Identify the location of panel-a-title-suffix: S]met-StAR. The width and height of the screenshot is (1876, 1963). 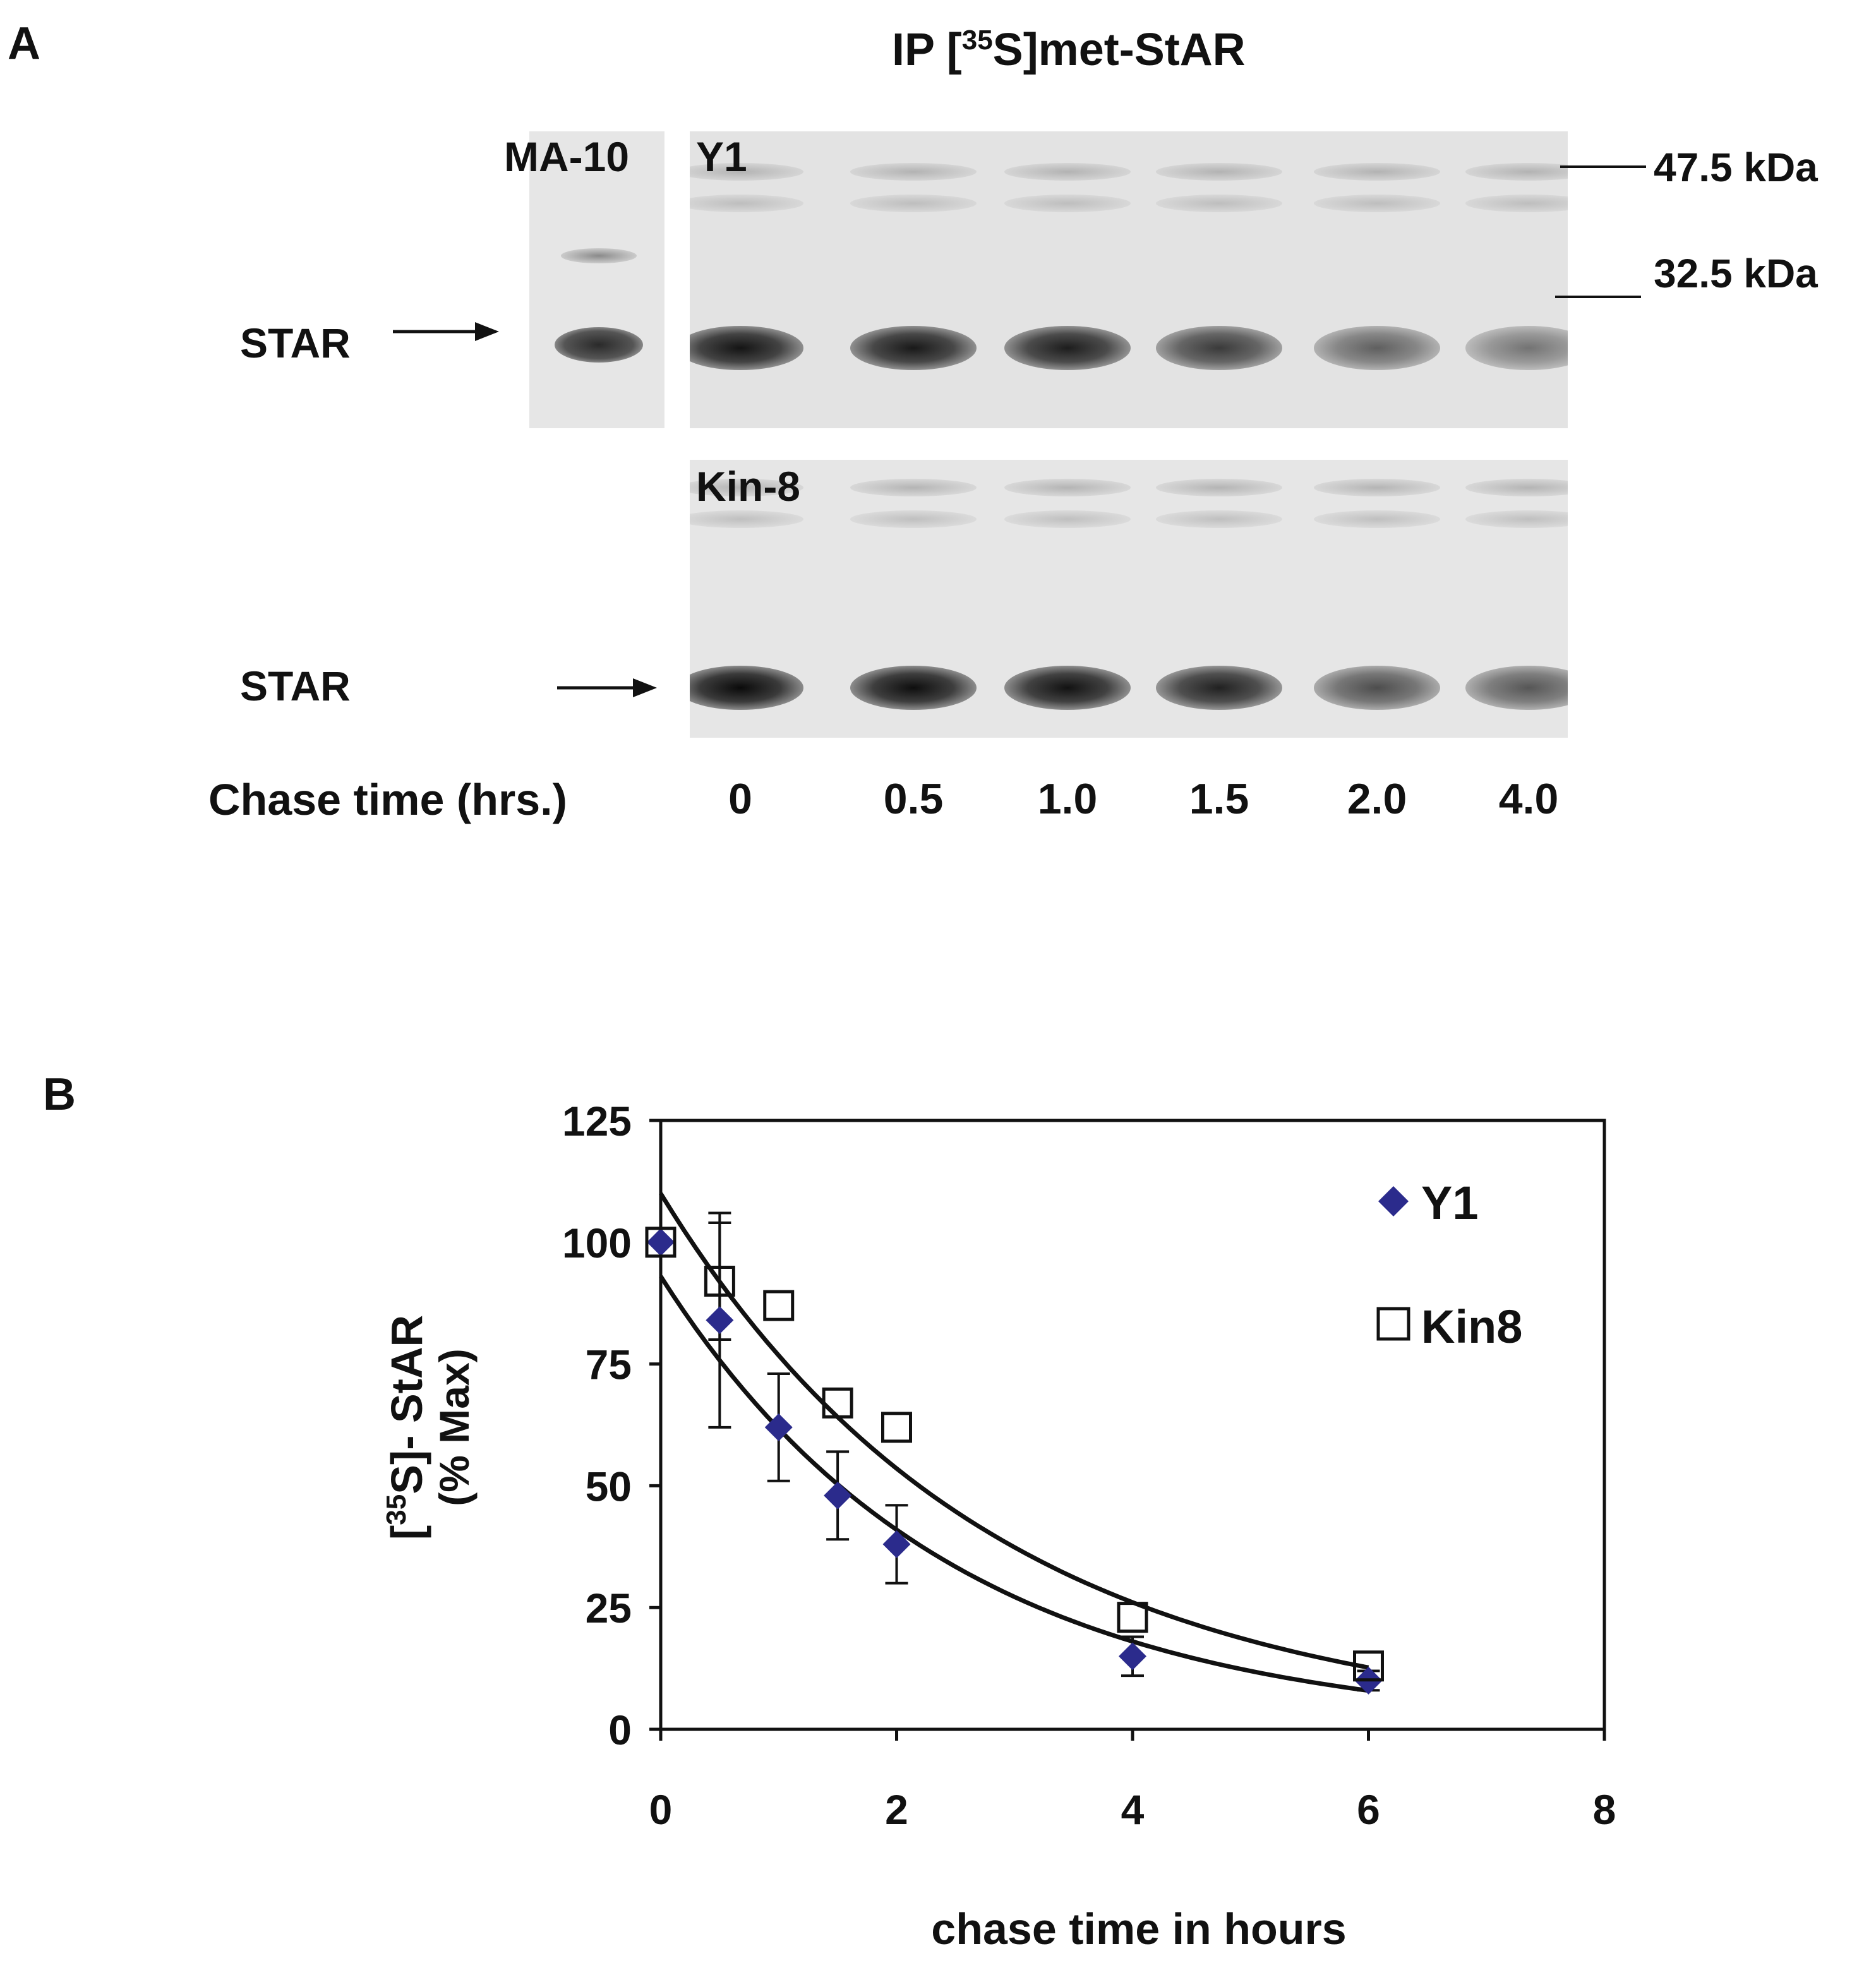
(1119, 50).